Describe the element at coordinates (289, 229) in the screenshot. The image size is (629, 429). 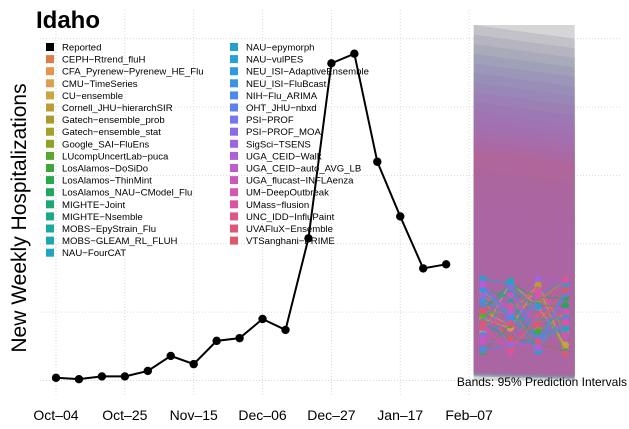
I see `legend-label: UVAFluX−Ensemble` at that location.